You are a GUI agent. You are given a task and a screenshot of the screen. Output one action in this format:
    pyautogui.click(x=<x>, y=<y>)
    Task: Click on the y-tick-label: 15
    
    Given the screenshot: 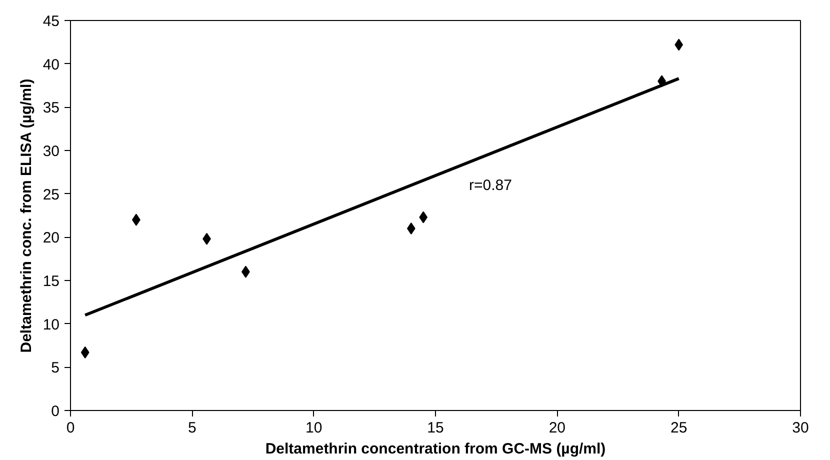 What is the action you would take?
    pyautogui.click(x=51, y=281)
    